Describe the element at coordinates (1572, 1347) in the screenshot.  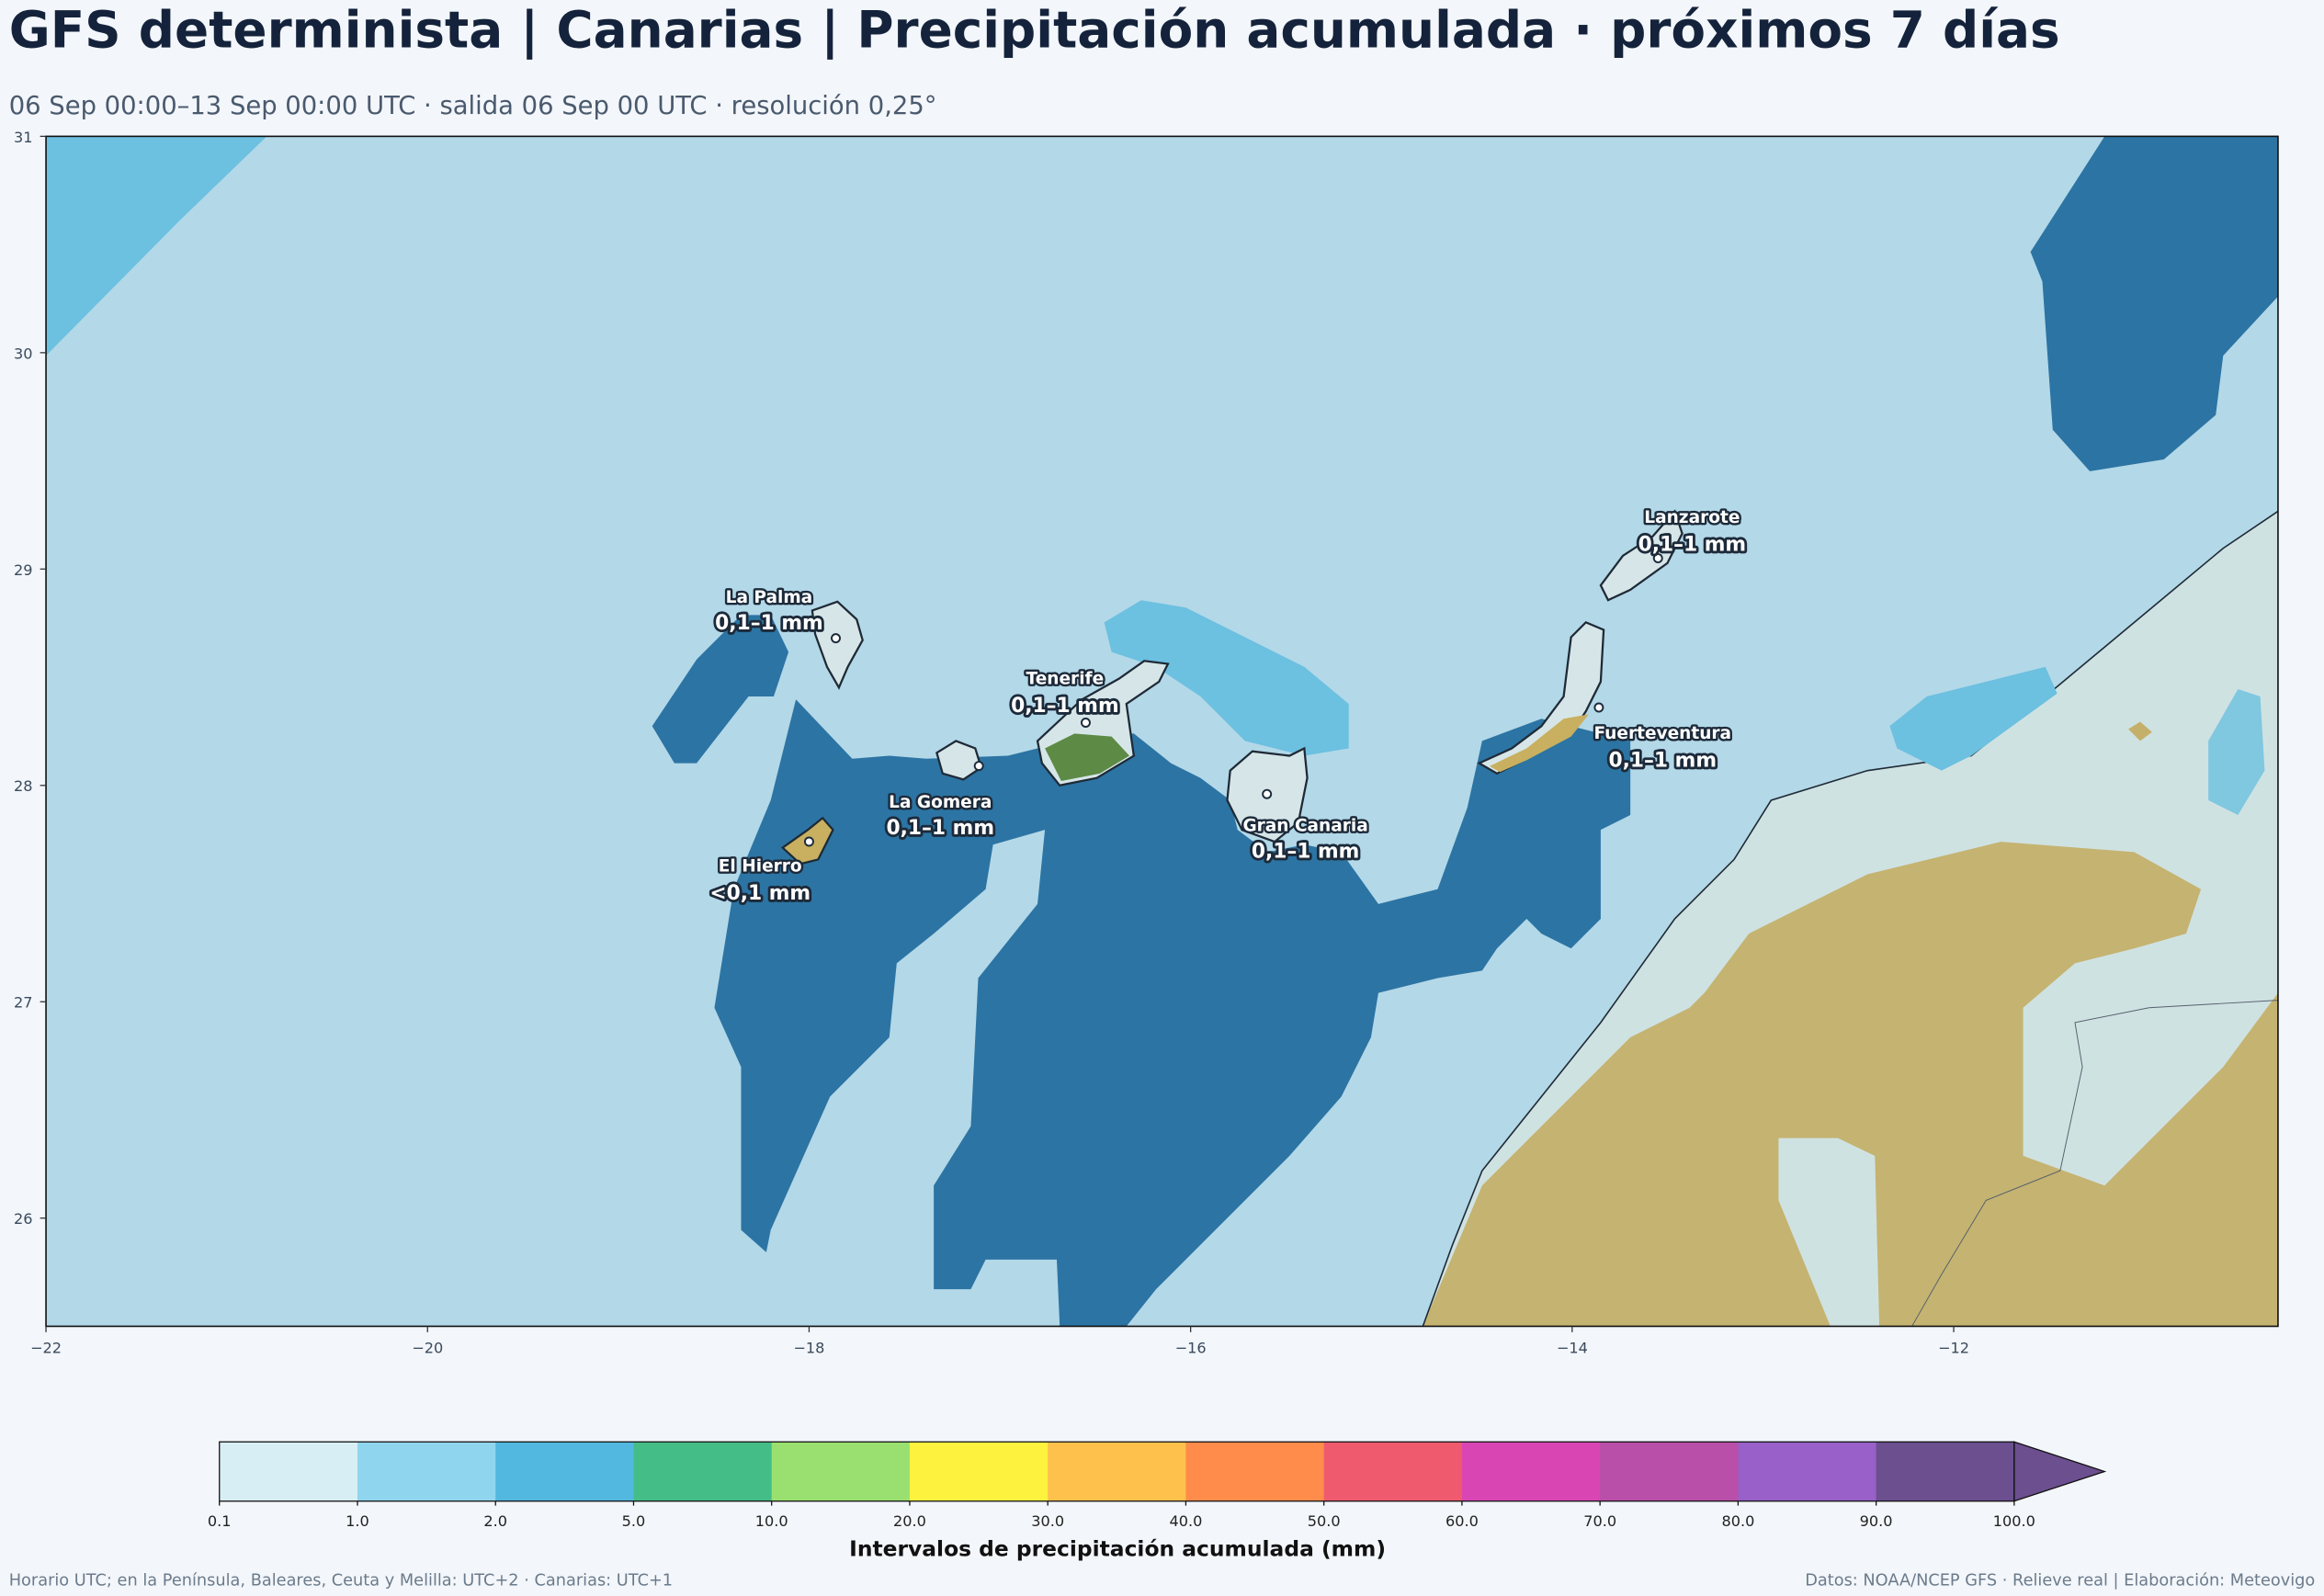
I see `x-tick-label: −14` at that location.